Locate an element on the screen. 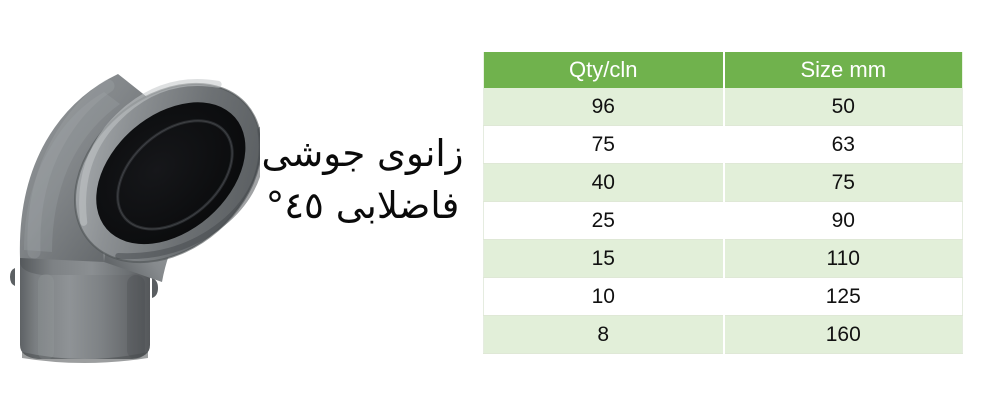 The height and width of the screenshot is (400, 1000). cell-qty: 8 is located at coordinates (604, 334).